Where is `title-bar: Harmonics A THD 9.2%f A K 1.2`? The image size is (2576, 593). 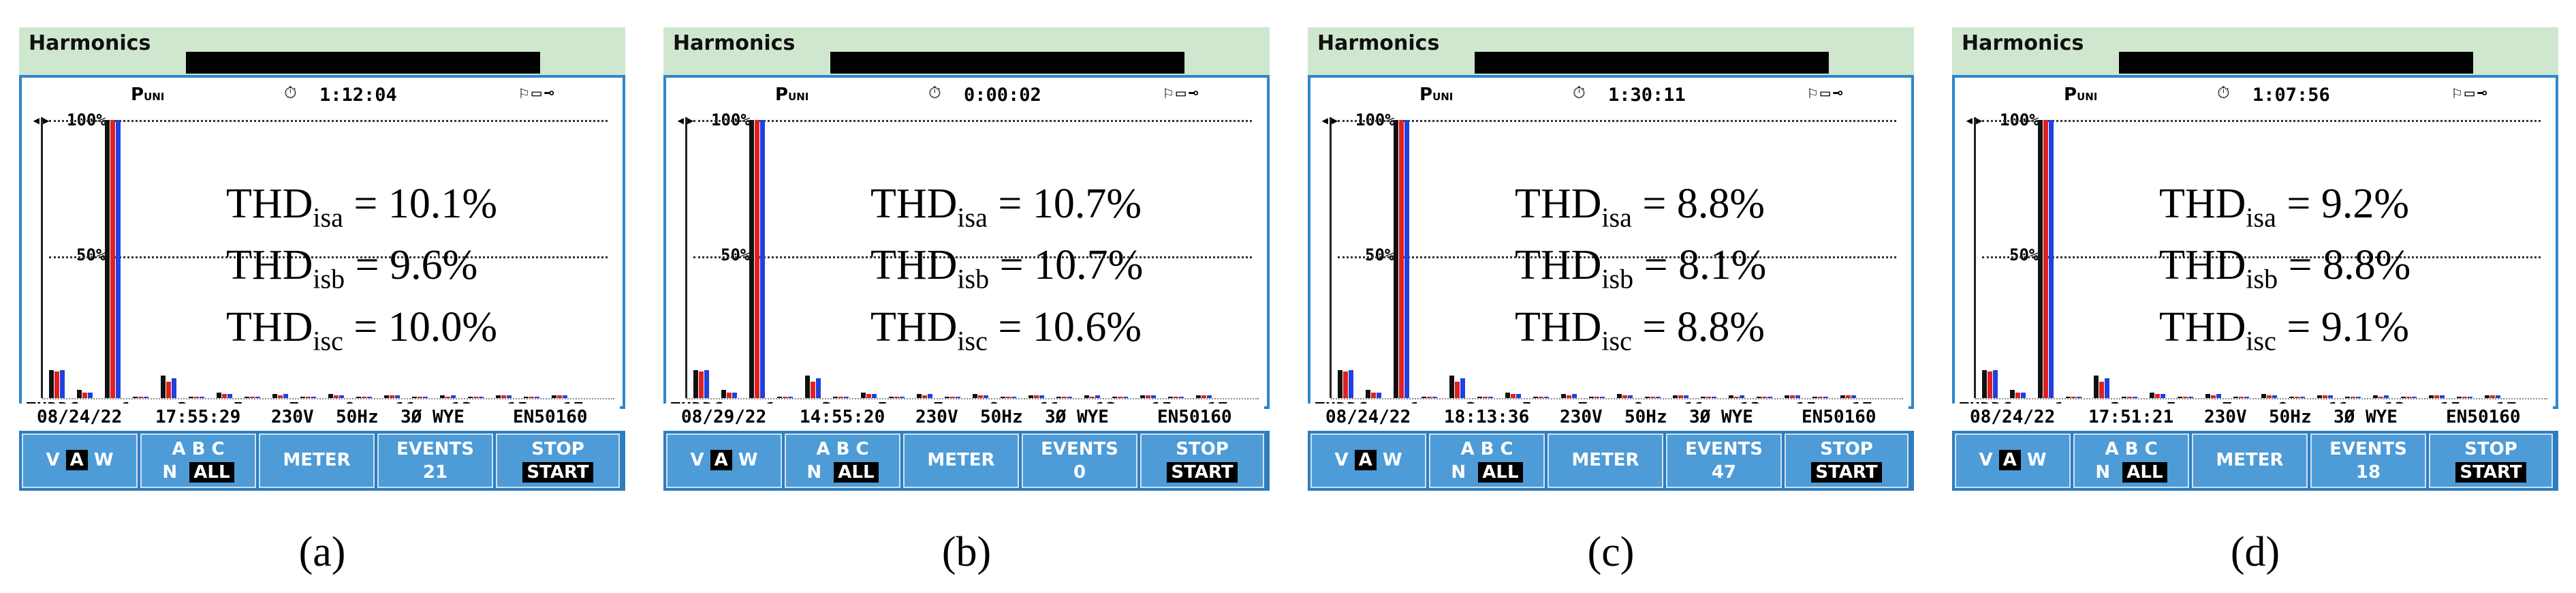 title-bar: Harmonics A THD 9.2%f A K 1.2 is located at coordinates (2255, 72).